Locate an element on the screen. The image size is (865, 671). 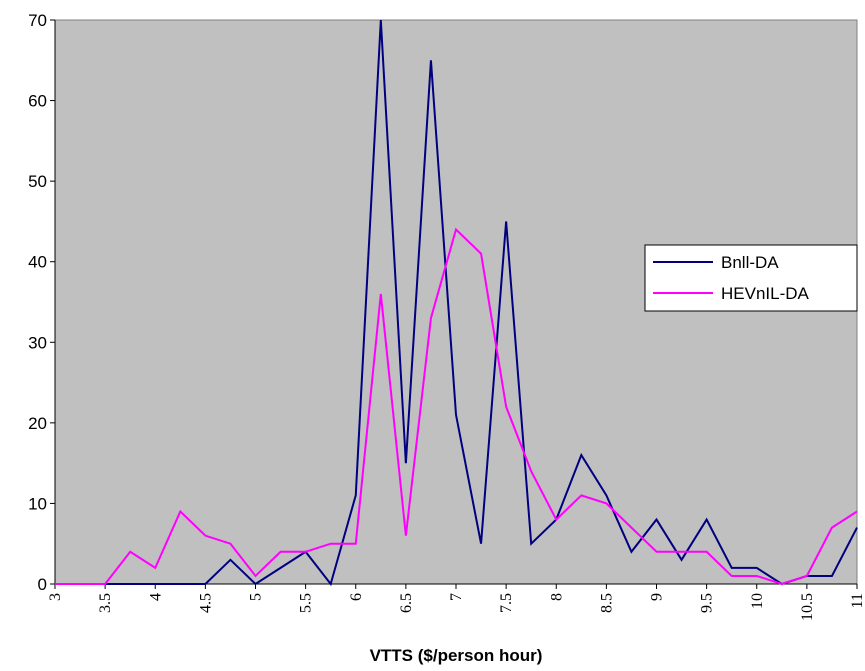
x-tick-label: 8.5 is located at coordinates (606, 603).